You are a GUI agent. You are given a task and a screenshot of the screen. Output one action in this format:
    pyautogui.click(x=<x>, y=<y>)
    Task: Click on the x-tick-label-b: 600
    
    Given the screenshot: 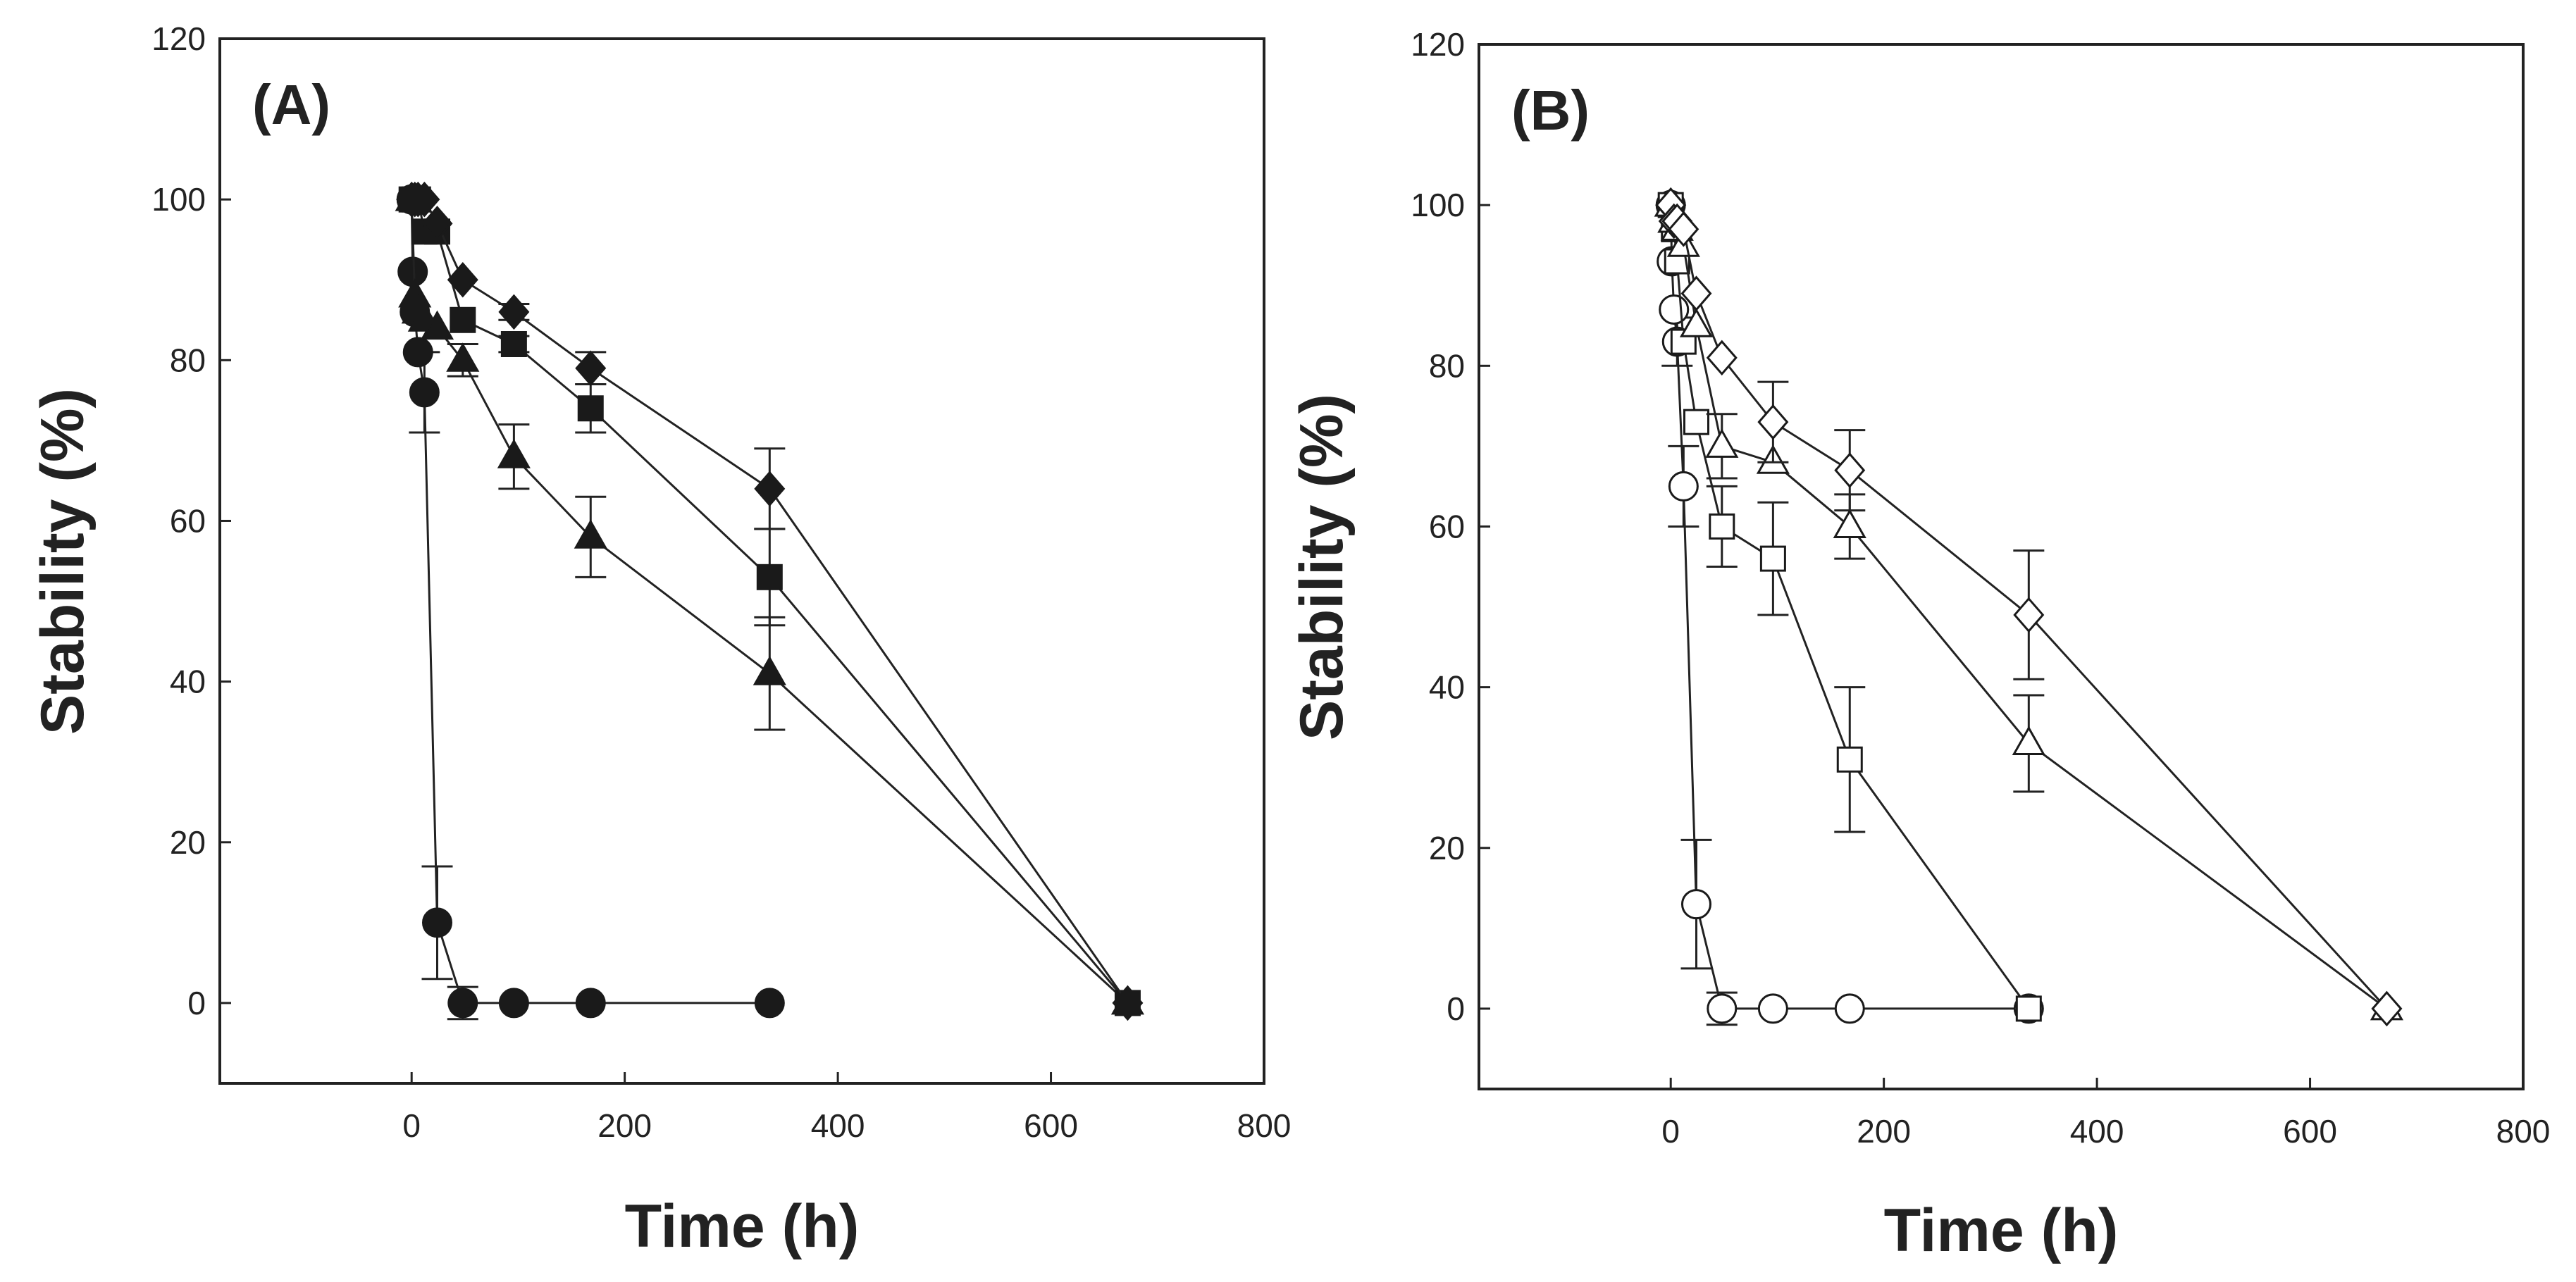 What is the action you would take?
    pyautogui.click(x=2310, y=1131)
    